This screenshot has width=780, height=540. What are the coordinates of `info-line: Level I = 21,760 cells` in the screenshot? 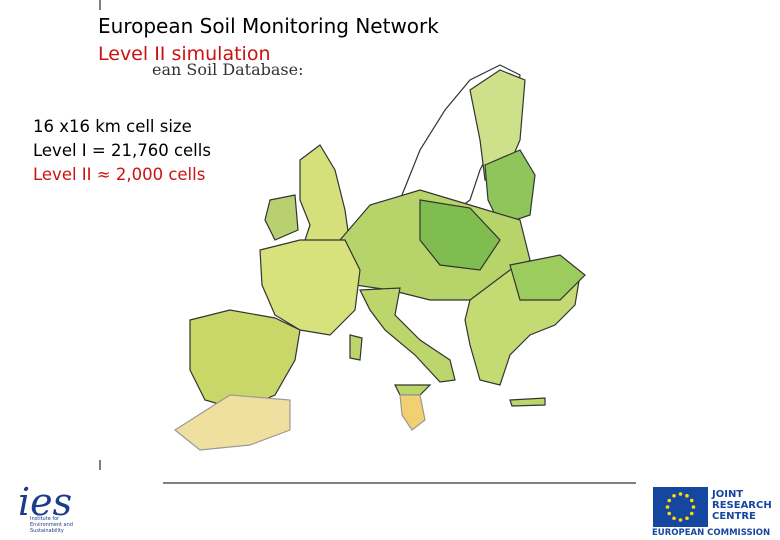 It's located at (122, 150).